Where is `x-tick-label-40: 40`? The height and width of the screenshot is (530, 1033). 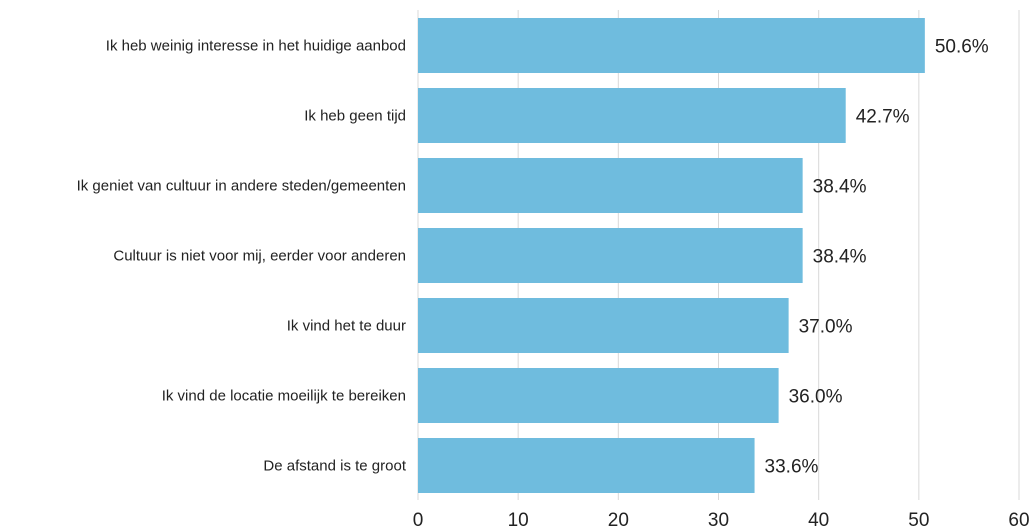
x-tick-label-40: 40 is located at coordinates (818, 520).